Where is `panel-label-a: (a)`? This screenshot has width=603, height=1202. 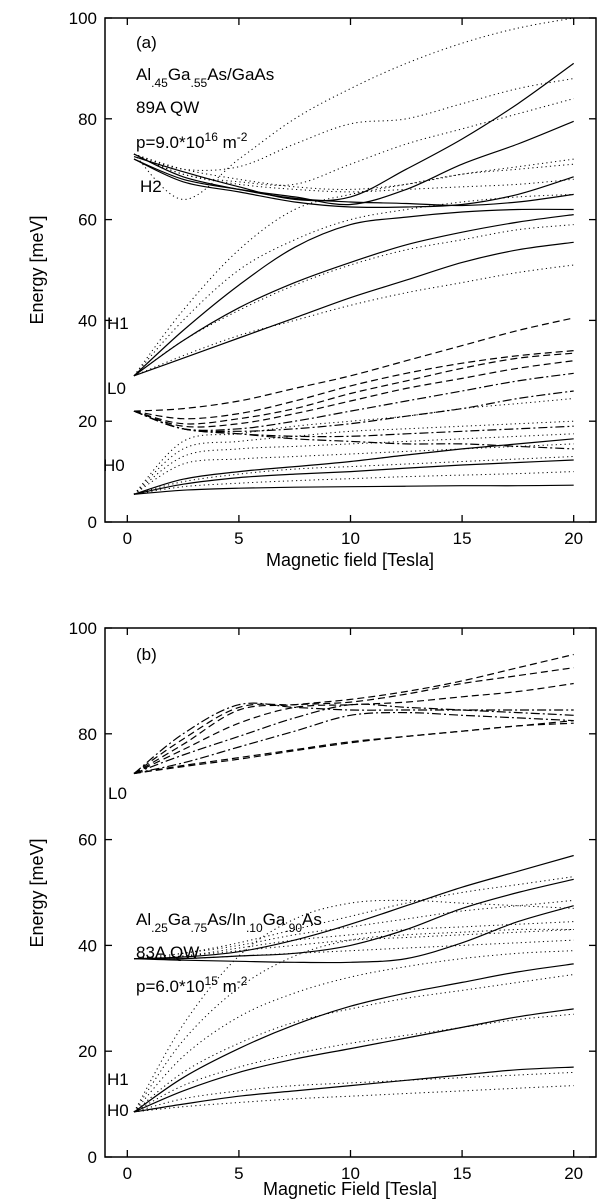
panel-label-a: (a) is located at coordinates (146, 42).